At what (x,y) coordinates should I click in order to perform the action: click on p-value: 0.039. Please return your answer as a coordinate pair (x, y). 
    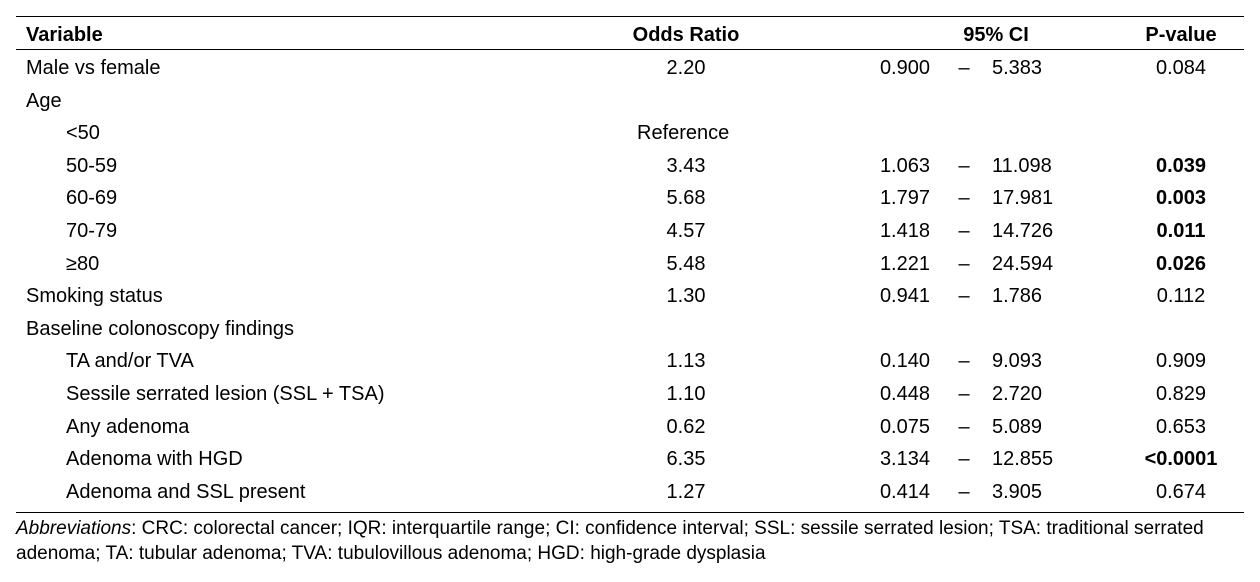
    Looking at the image, I should click on (1181, 165).